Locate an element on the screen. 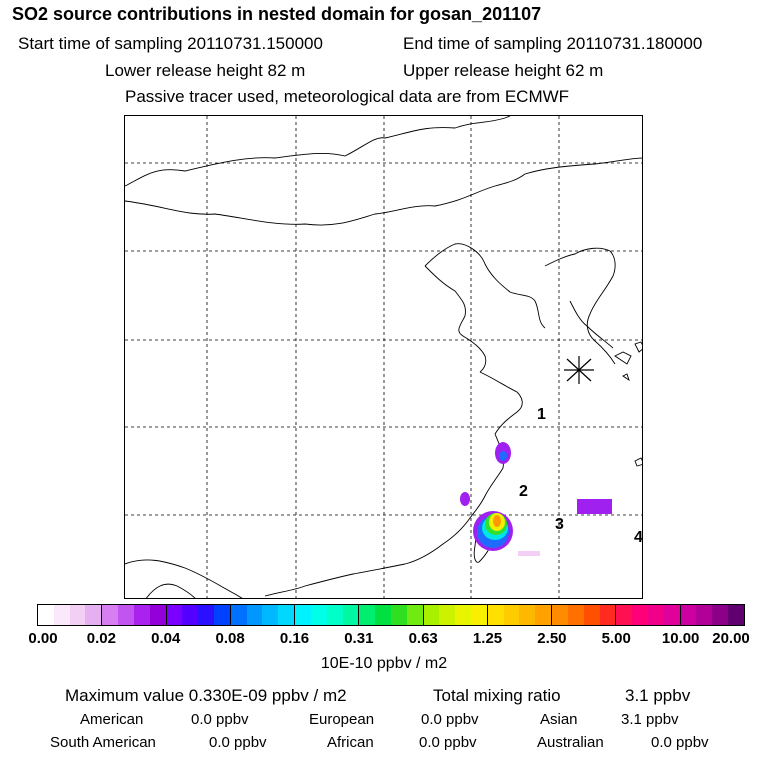 Image resolution: width=768 pixels, height=768 pixels. border-south is located at coordinates (184, 578).